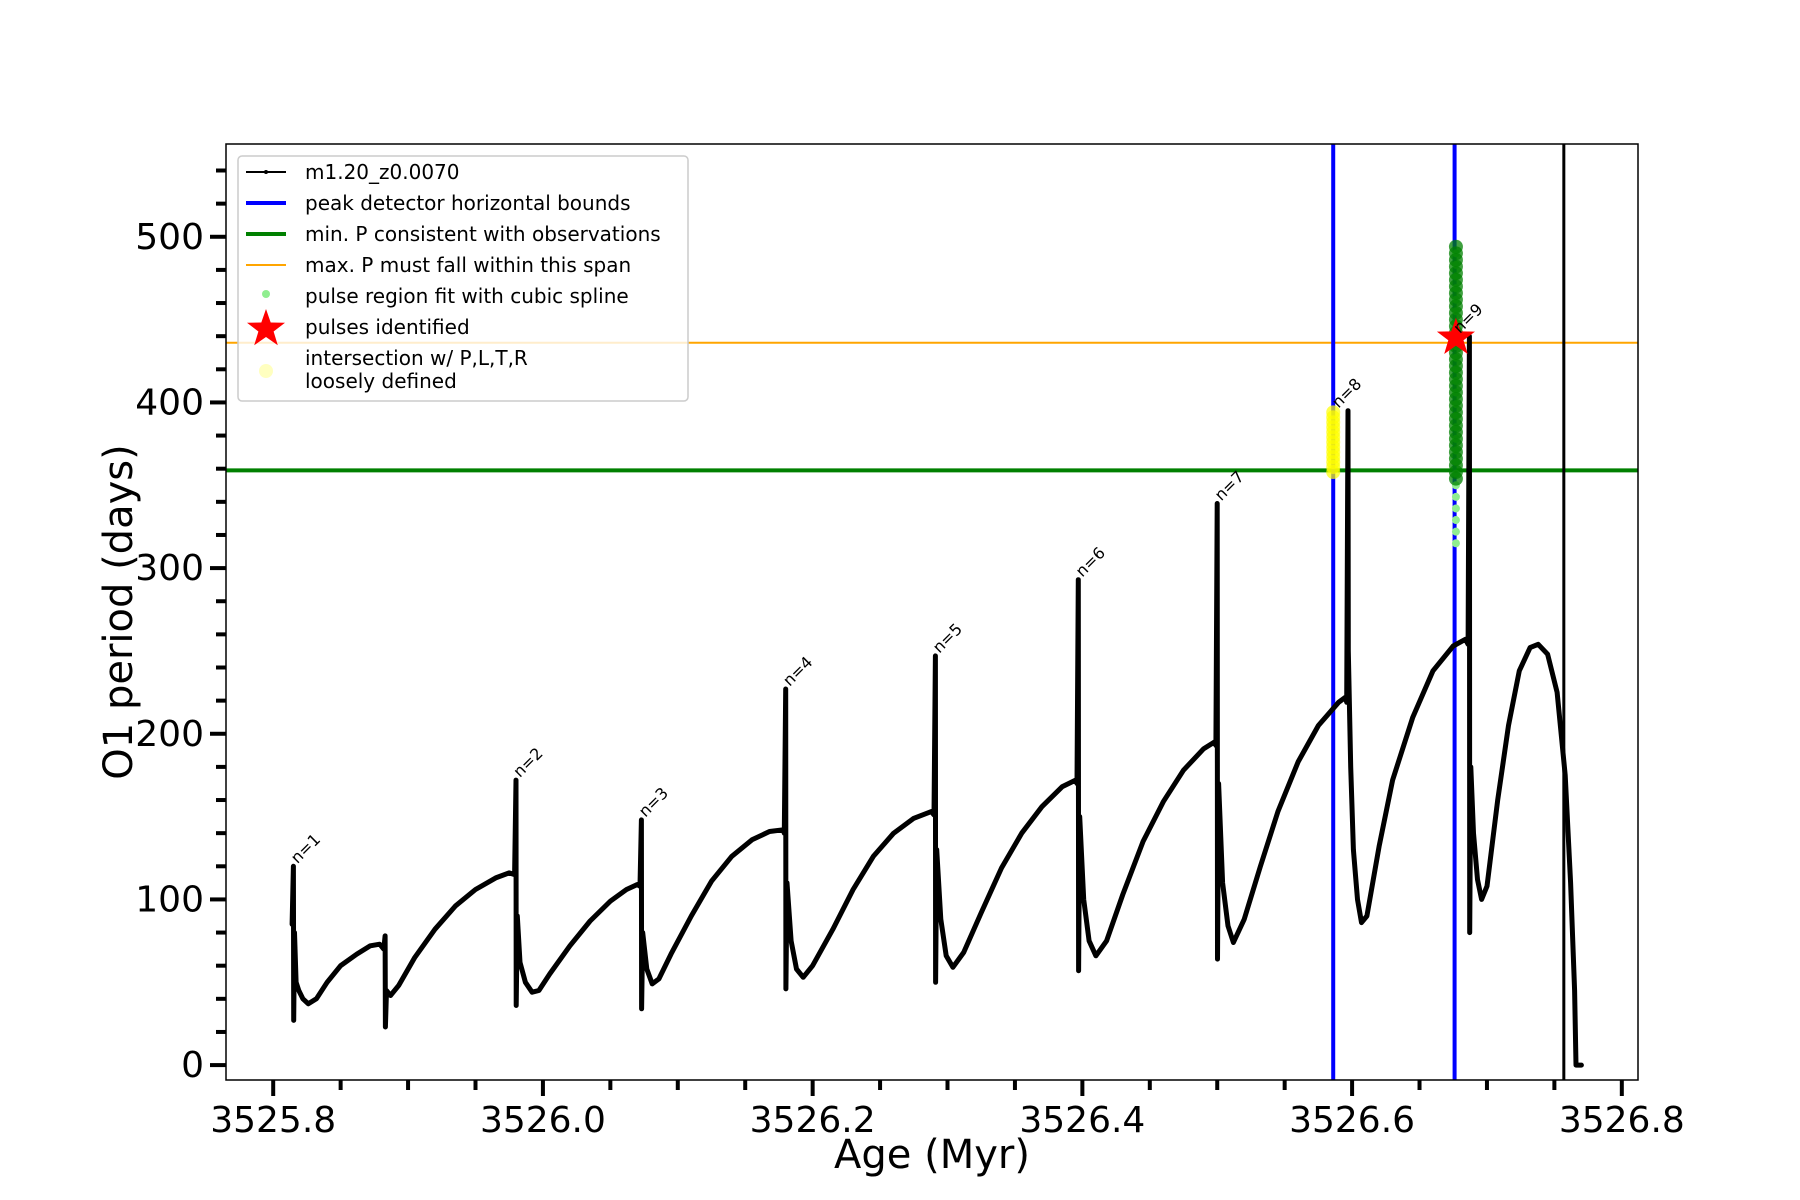  I want to click on legend-label: pulse region fit with cubic spline, so click(467, 296).